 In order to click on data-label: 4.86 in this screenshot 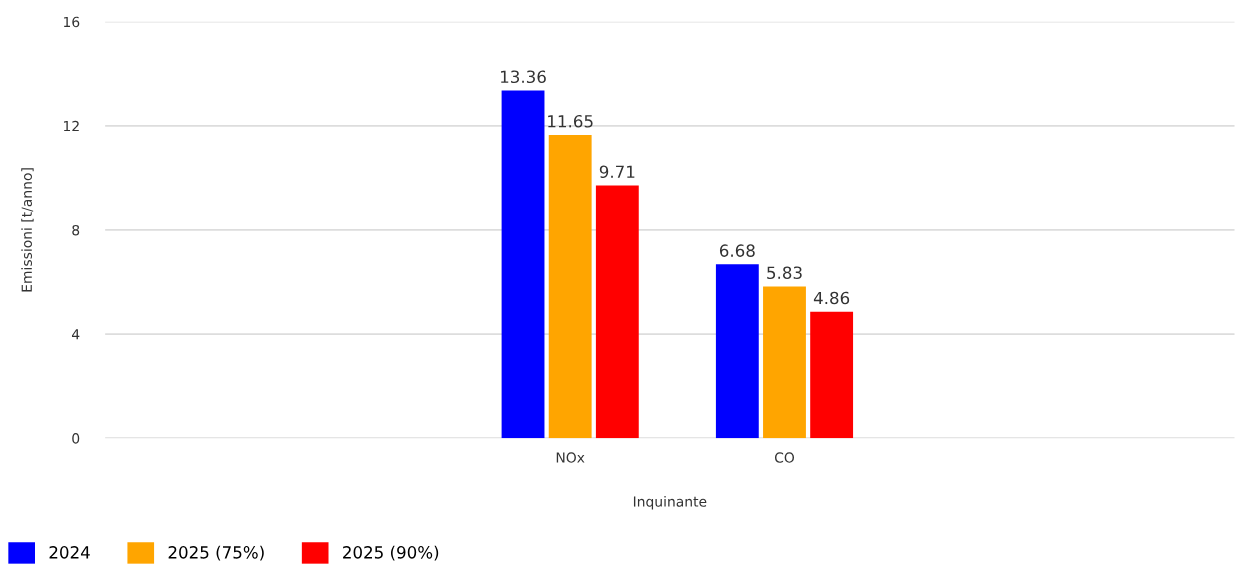, I will do `click(831, 298)`.